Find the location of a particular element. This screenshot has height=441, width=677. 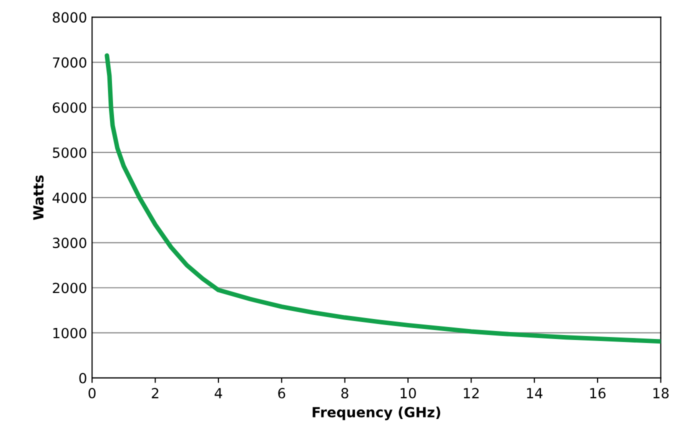

x-tick-label: 2 is located at coordinates (155, 393).